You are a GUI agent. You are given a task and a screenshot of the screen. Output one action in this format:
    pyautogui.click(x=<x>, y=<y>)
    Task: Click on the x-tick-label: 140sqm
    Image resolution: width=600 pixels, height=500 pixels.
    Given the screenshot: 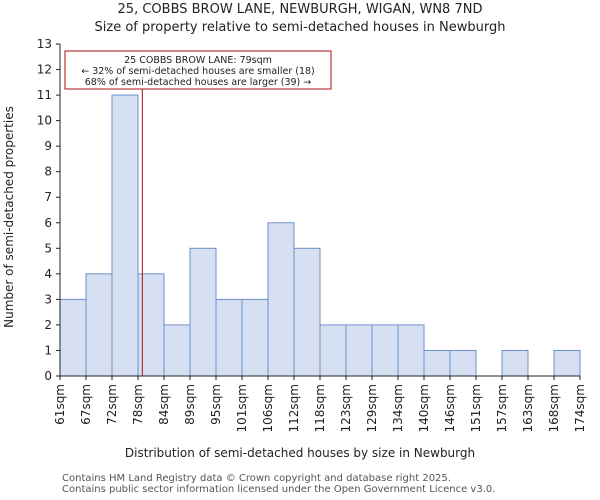 What is the action you would take?
    pyautogui.click(x=424, y=408)
    